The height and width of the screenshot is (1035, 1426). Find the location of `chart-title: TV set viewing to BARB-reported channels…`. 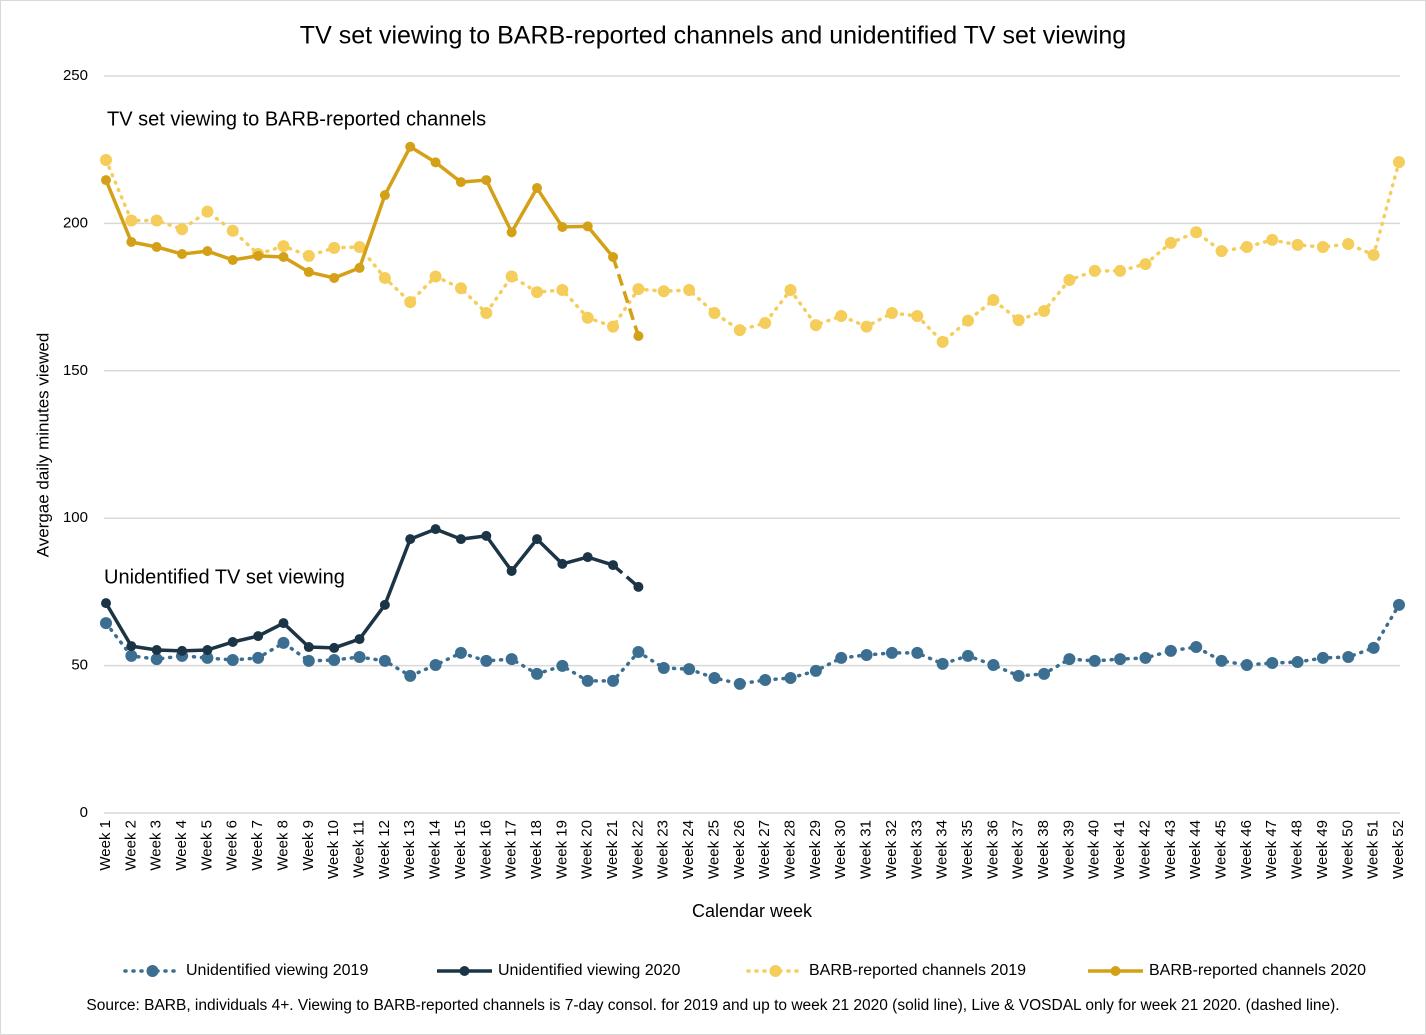

chart-title: TV set viewing to BARB-reported channels… is located at coordinates (713, 36).